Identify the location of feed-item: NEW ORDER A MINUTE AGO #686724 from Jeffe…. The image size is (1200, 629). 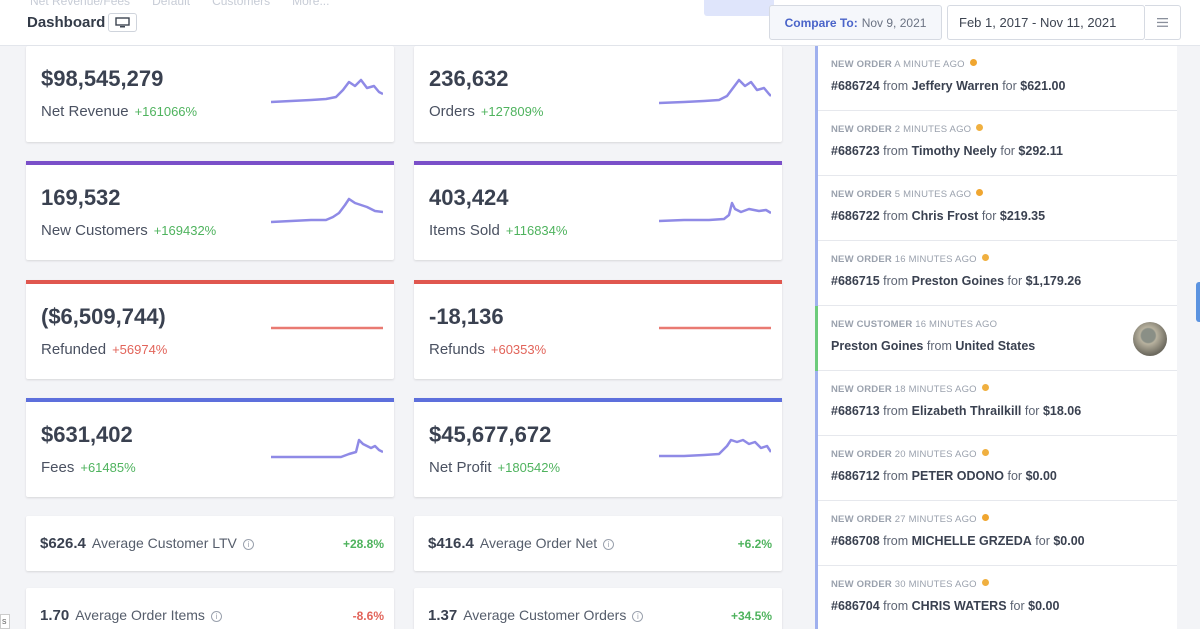
(997, 78).